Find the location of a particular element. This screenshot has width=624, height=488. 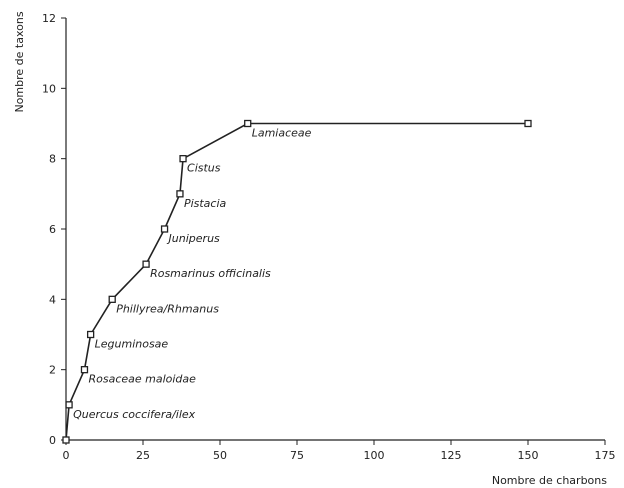

x-tick-label-2: 50 is located at coordinates (220, 455).